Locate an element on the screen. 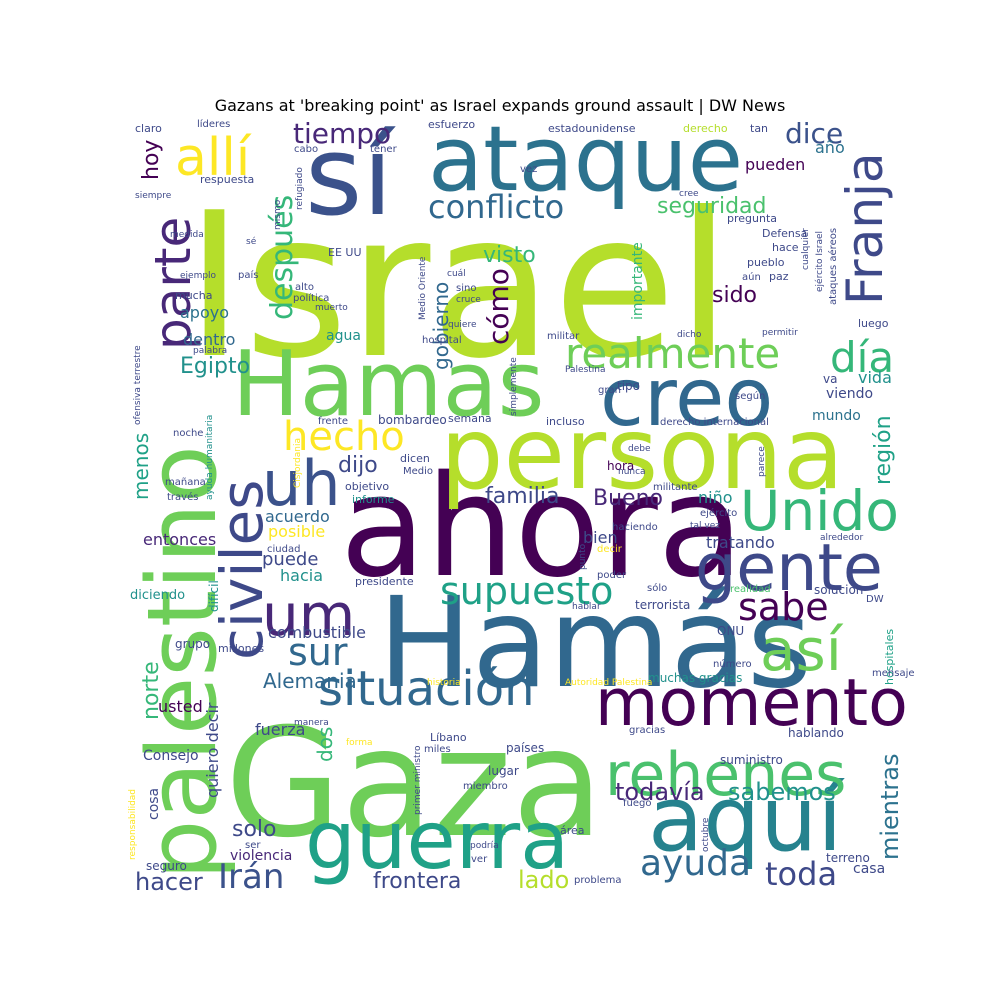  word-va: va is located at coordinates (830, 379).